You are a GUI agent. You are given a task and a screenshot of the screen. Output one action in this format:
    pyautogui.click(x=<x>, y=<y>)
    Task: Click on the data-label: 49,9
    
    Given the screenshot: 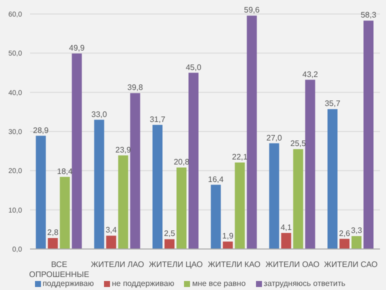 What is the action you would take?
    pyautogui.click(x=77, y=48)
    